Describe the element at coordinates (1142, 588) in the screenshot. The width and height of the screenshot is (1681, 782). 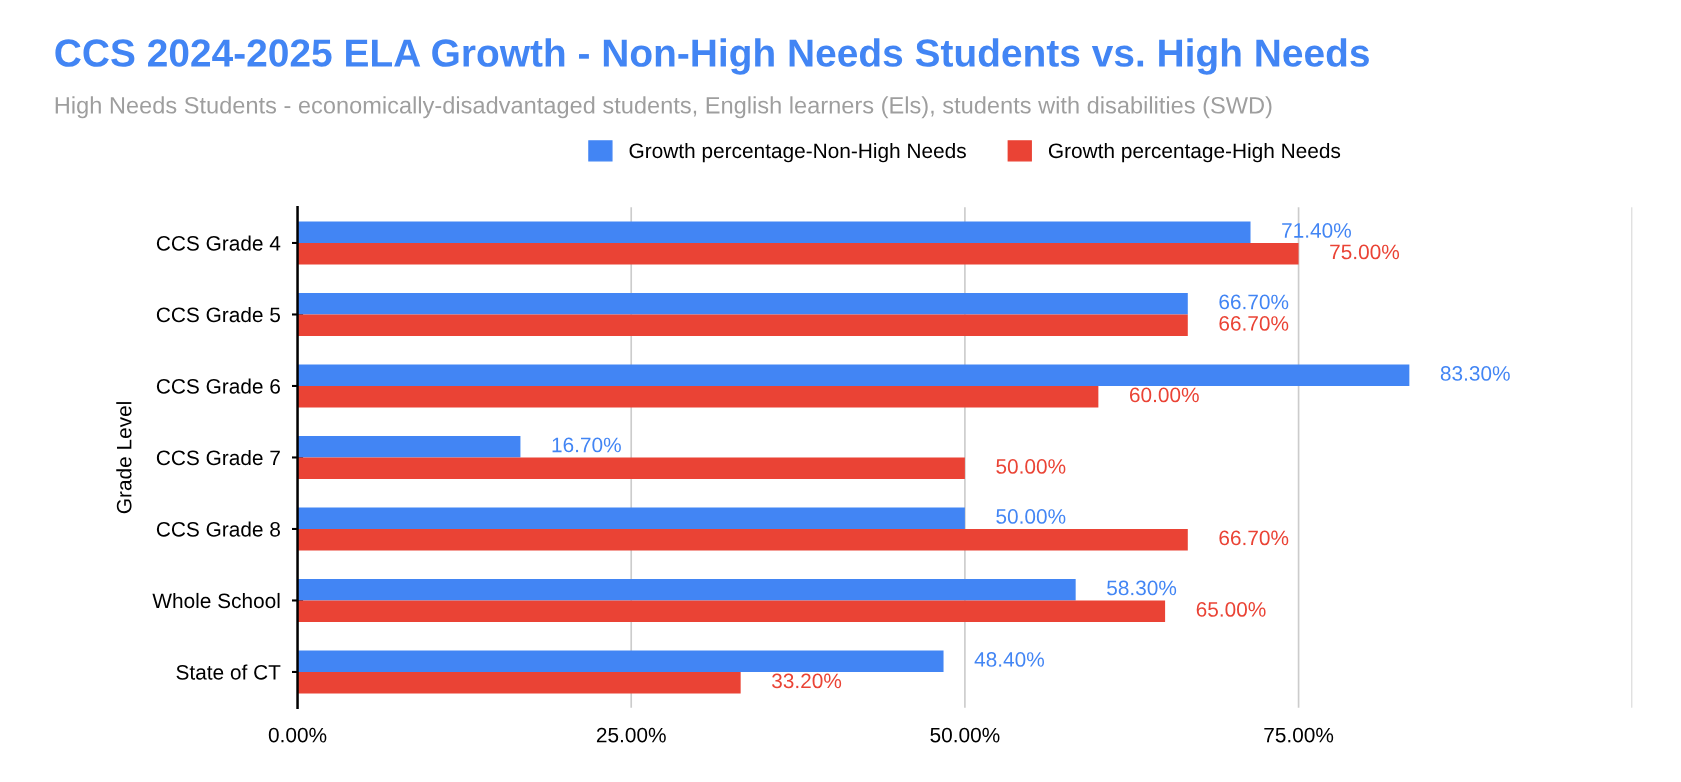
I see `data-label: 58.30%` at that location.